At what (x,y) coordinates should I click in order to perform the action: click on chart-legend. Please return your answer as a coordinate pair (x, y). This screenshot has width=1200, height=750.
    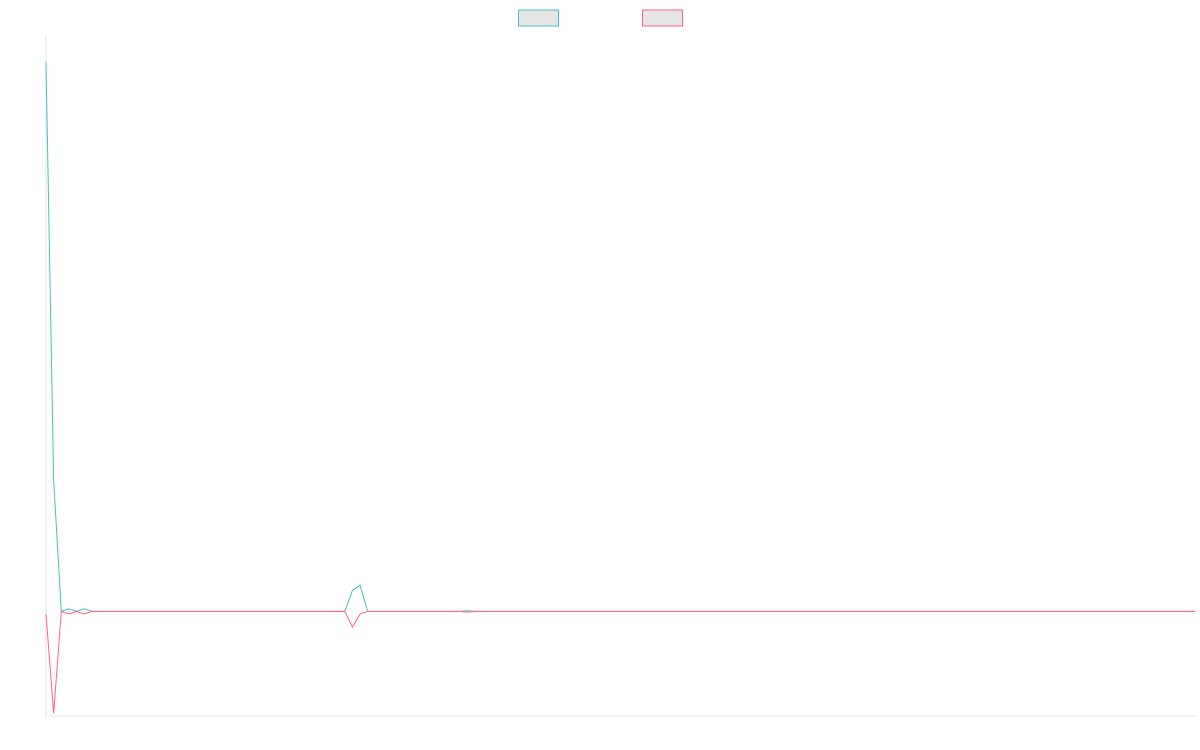
    Looking at the image, I should click on (600, 18).